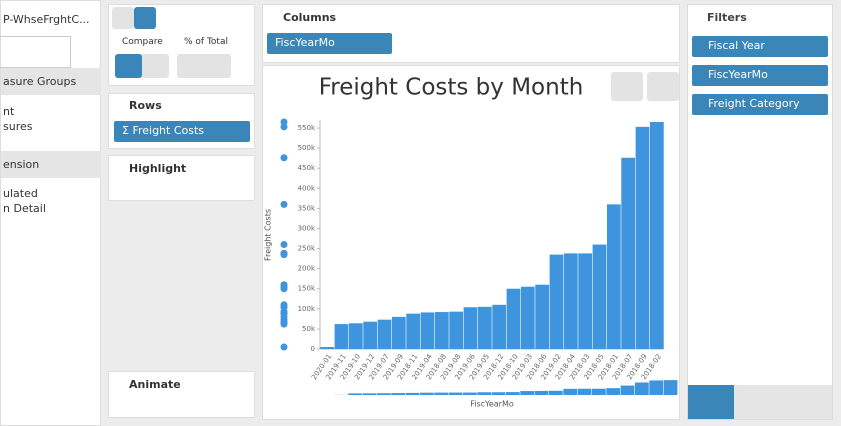 Image resolution: width=841 pixels, height=426 pixels. Describe the element at coordinates (760, 104) in the screenshot. I see `filter-pill: Freight Category` at that location.